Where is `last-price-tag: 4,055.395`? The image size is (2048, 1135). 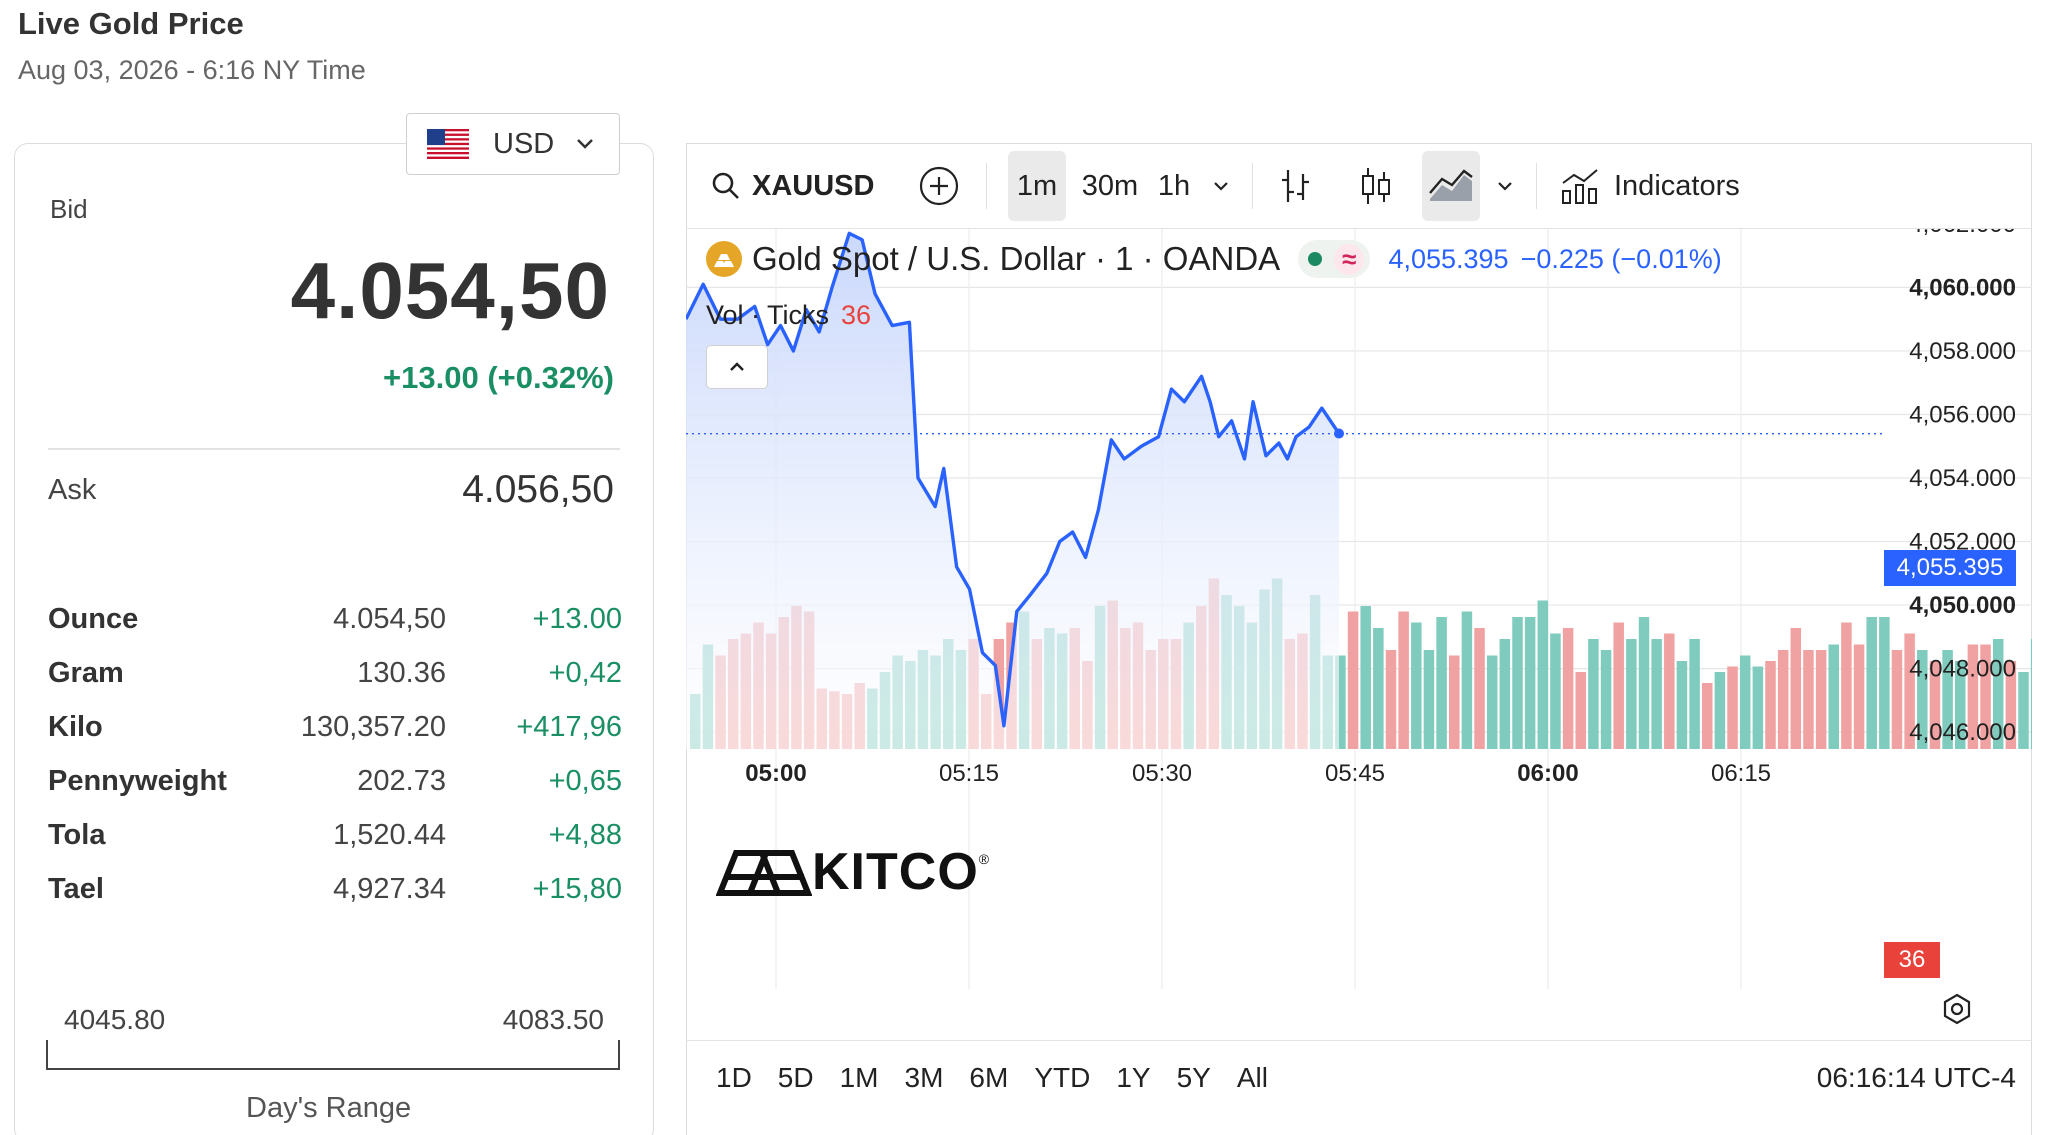 last-price-tag: 4,055.395 is located at coordinates (1950, 568).